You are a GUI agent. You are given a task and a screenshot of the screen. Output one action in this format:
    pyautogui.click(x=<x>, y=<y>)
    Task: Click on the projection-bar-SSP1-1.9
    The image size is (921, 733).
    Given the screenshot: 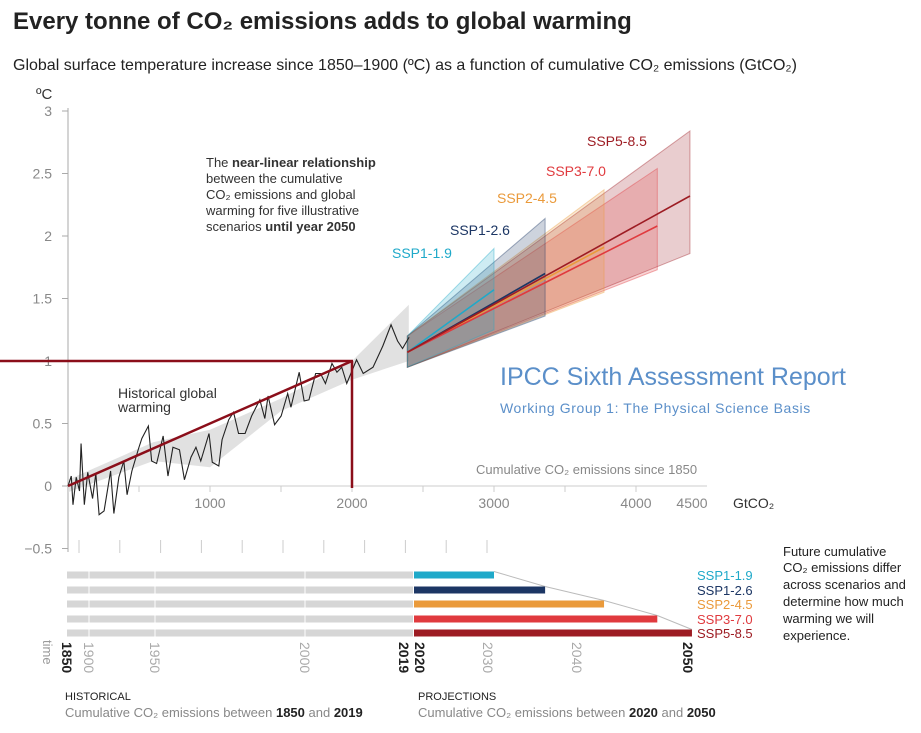 What is the action you would take?
    pyautogui.click(x=454, y=575)
    